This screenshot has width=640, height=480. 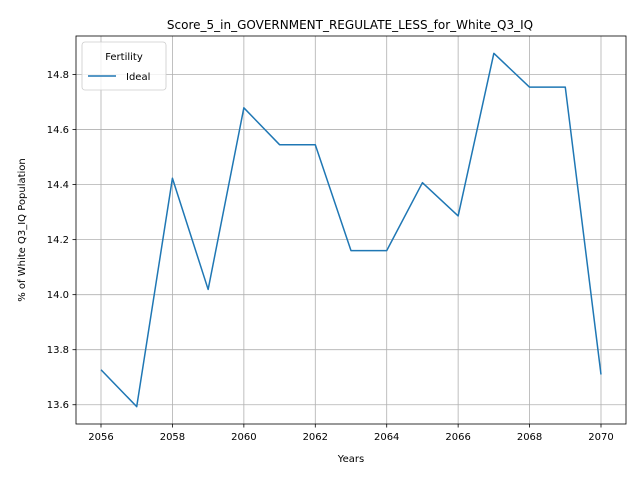 I want to click on y-tick-label: 13.8, so click(x=58, y=350).